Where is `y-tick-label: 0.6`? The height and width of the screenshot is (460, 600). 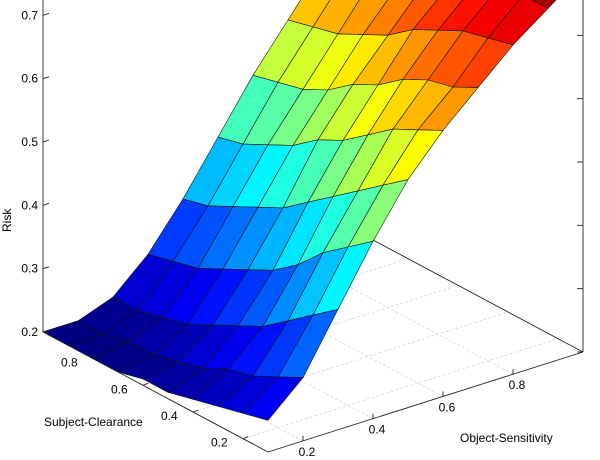 y-tick-label: 0.6 is located at coordinates (119, 389).